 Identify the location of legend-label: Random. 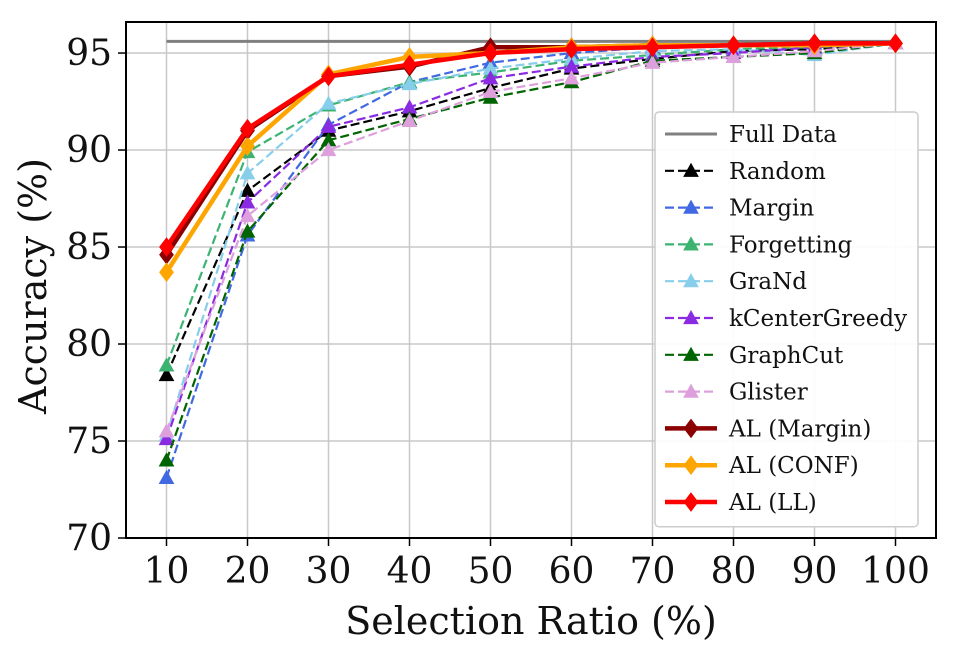
(777, 172).